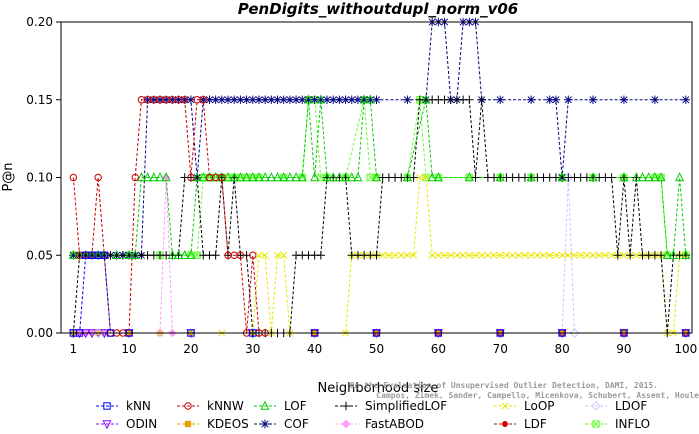 This screenshot has height=434, width=699. What do you see at coordinates (505, 406) in the screenshot?
I see `legend-marker-loop` at bounding box center [505, 406].